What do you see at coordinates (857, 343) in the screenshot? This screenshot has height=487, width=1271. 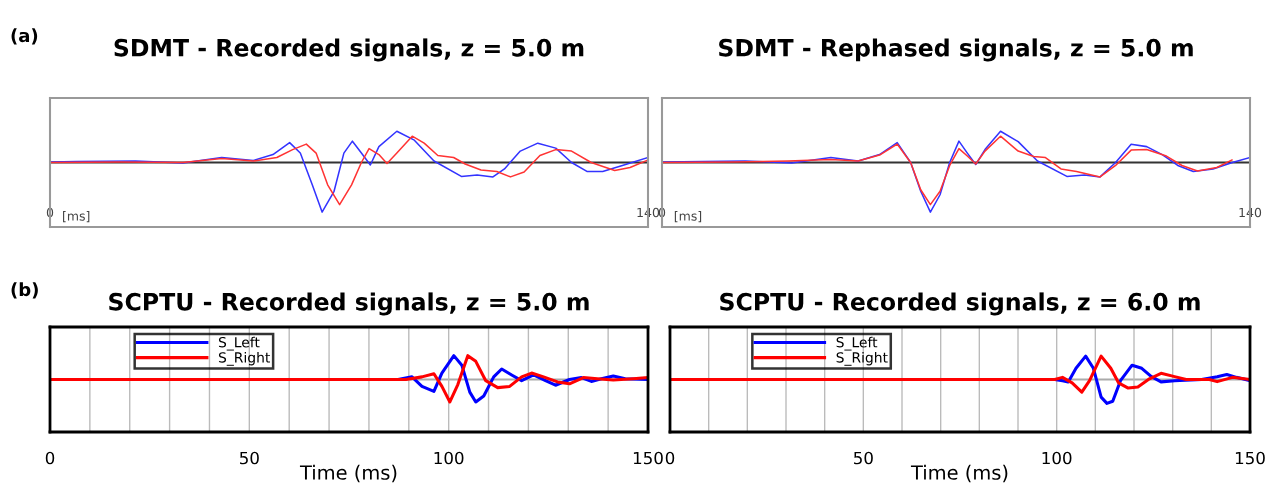 I see `text: S_Left` at bounding box center [857, 343].